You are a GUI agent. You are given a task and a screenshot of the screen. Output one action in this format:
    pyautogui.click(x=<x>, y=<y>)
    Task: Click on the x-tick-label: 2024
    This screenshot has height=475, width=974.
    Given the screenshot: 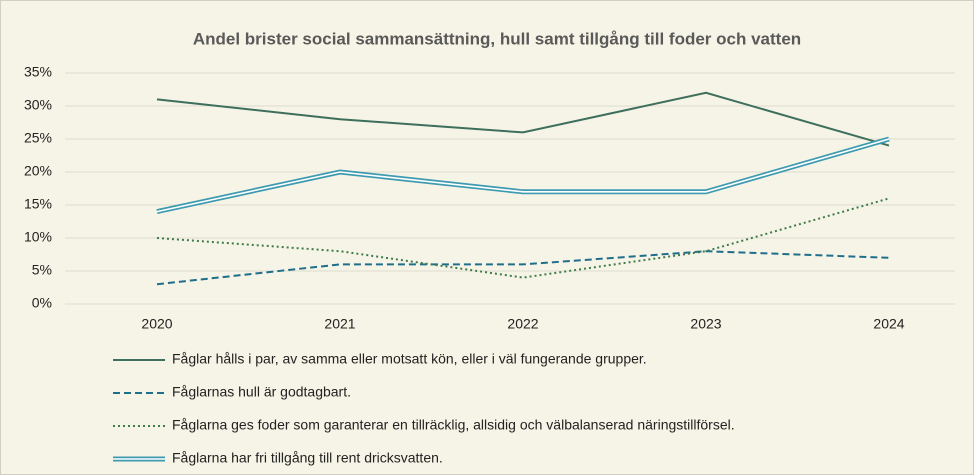 What is the action you would take?
    pyautogui.click(x=888, y=324)
    